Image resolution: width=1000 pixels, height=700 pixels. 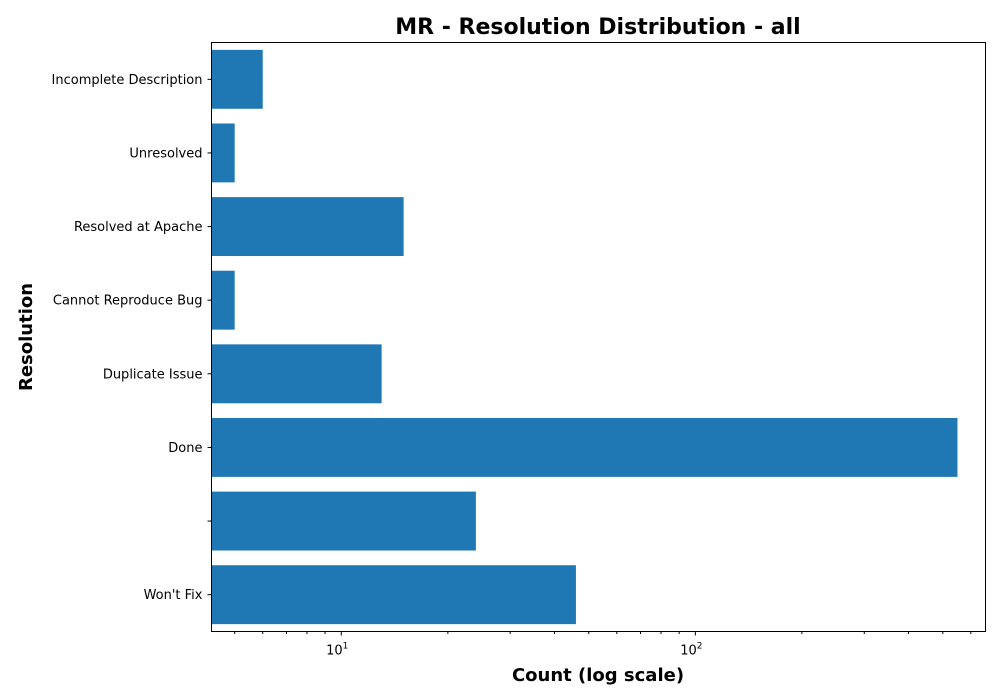 What do you see at coordinates (128, 301) in the screenshot?
I see `y-tick-label: Cannot Reproduce Bug` at bounding box center [128, 301].